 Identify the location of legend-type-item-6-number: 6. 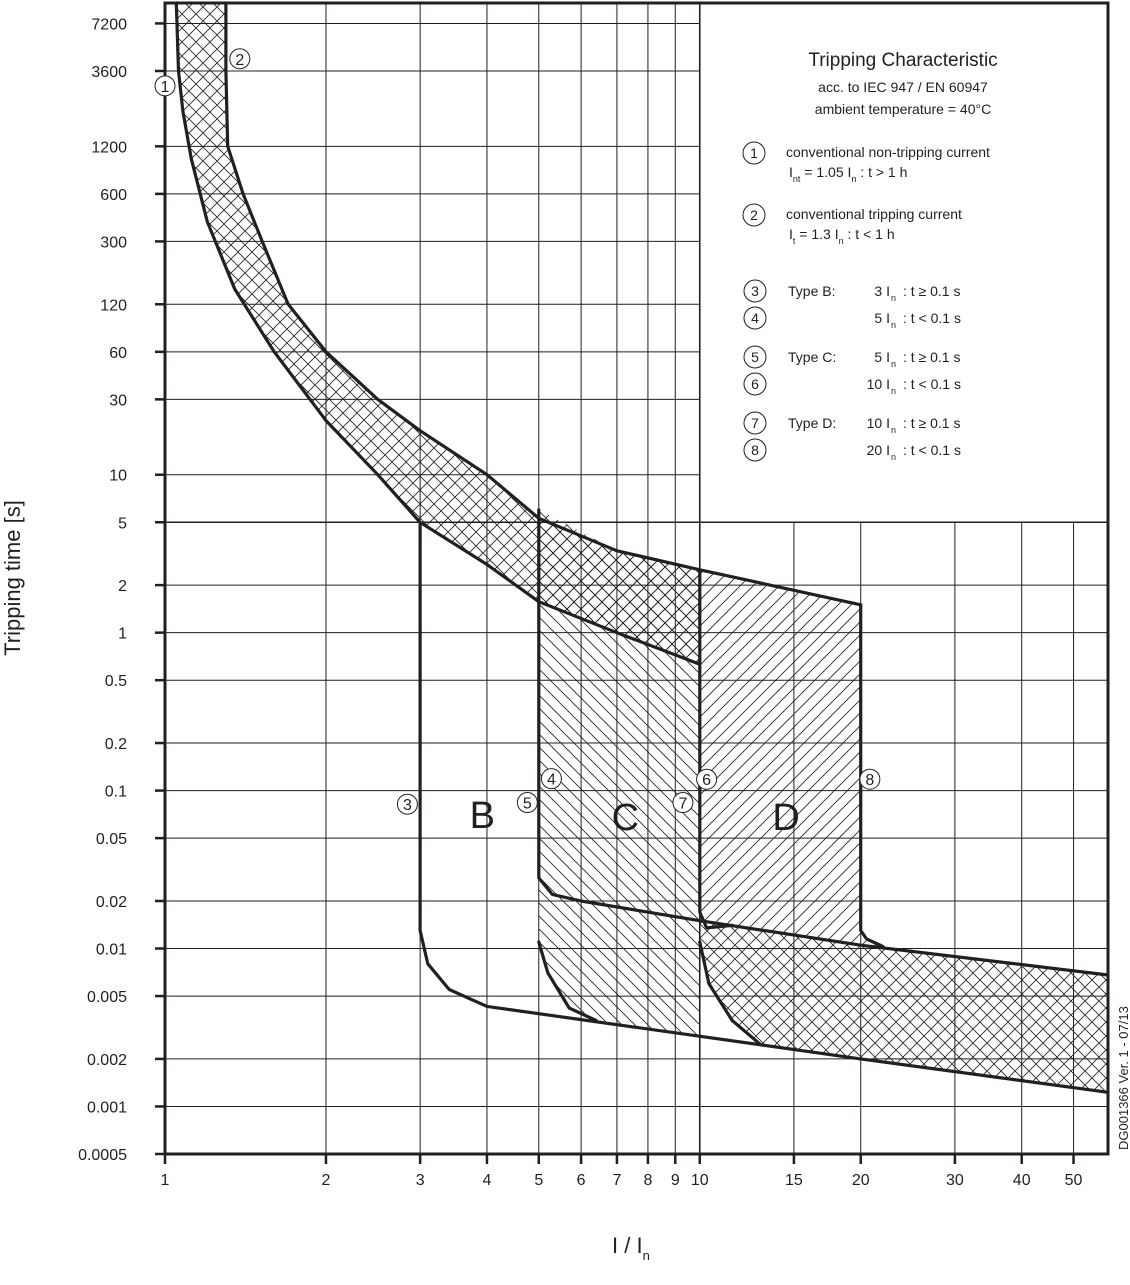
(755, 384).